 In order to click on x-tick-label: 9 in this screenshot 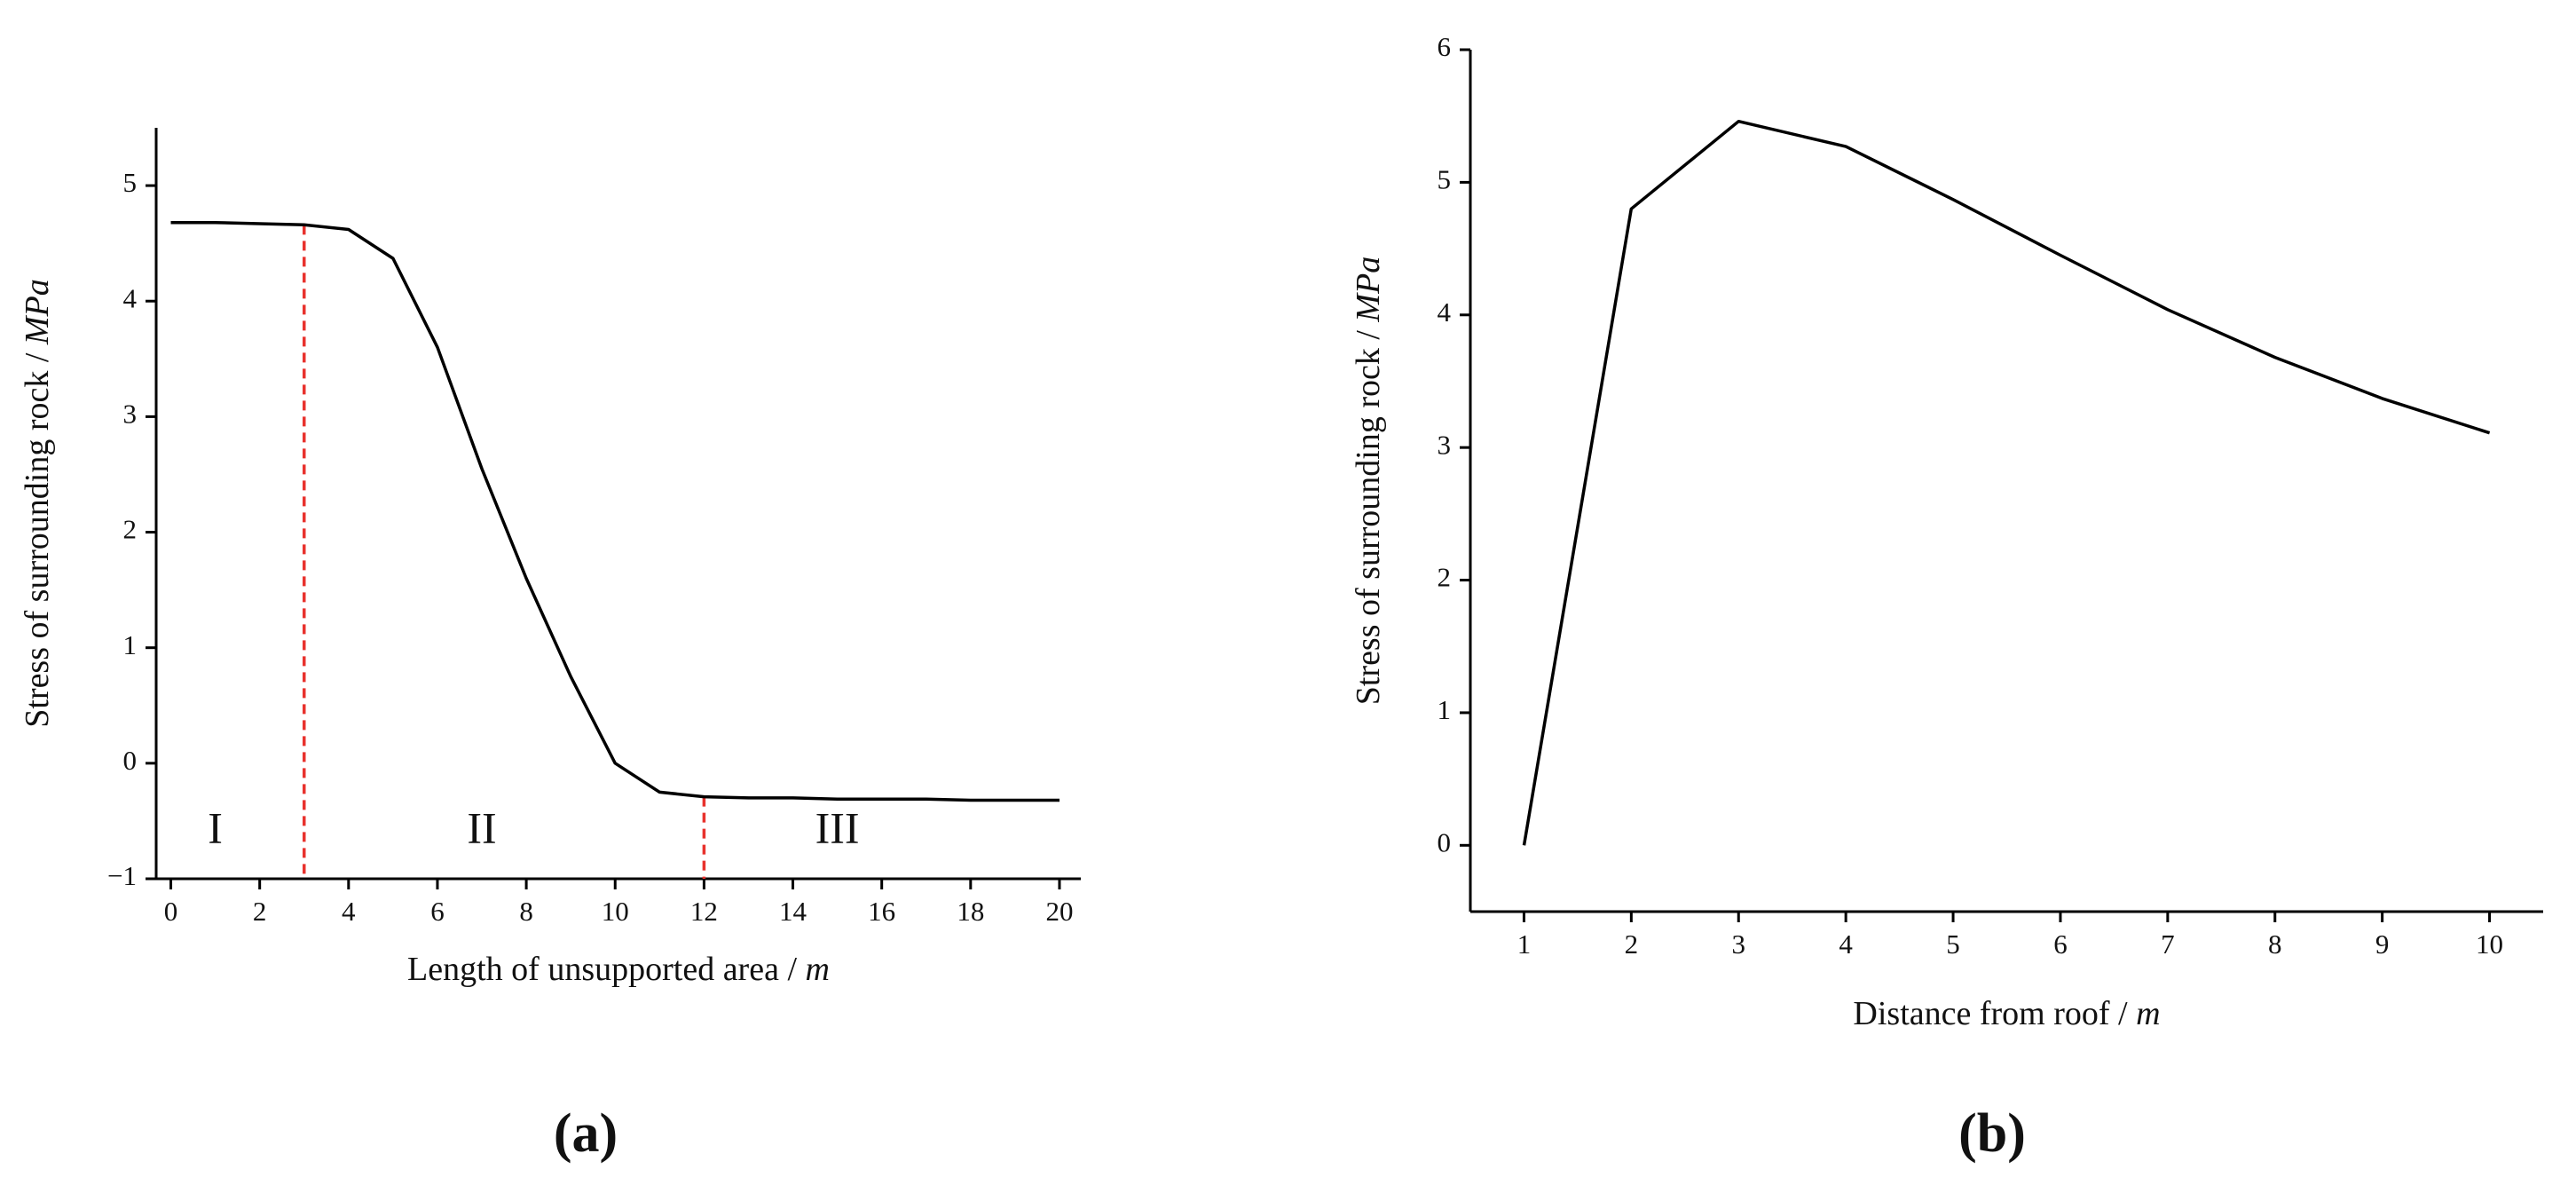, I will do `click(2382, 944)`.